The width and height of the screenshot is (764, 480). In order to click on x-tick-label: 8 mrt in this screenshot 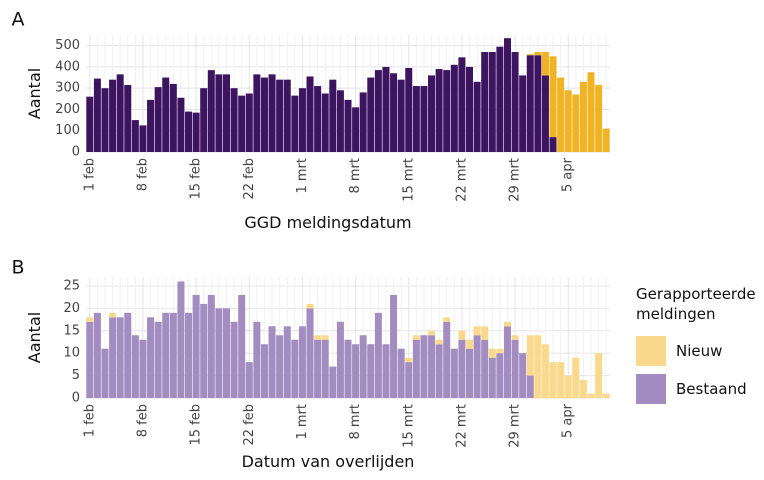, I will do `click(355, 422)`.